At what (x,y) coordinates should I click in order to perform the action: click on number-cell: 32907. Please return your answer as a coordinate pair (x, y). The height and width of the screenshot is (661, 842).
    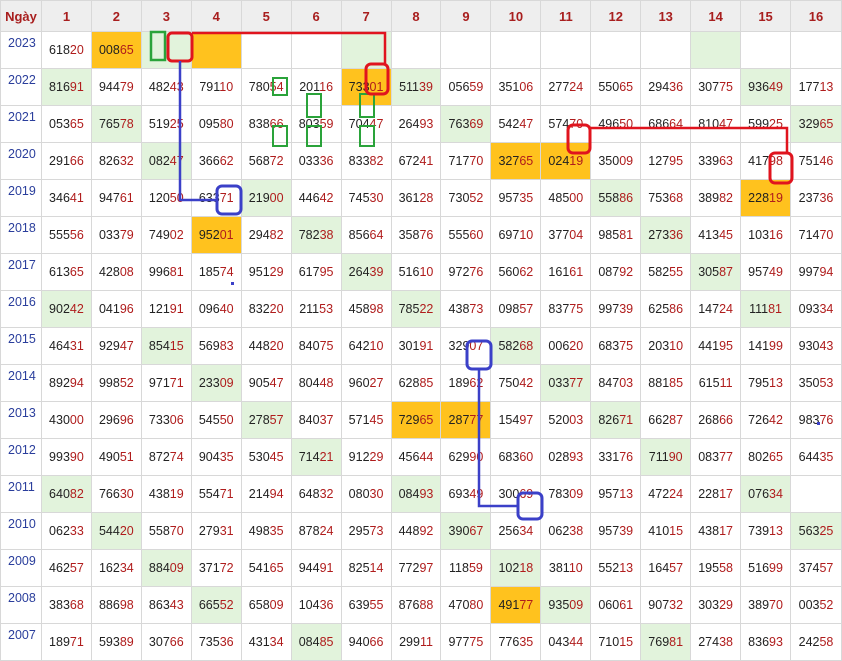
    Looking at the image, I should click on (466, 346).